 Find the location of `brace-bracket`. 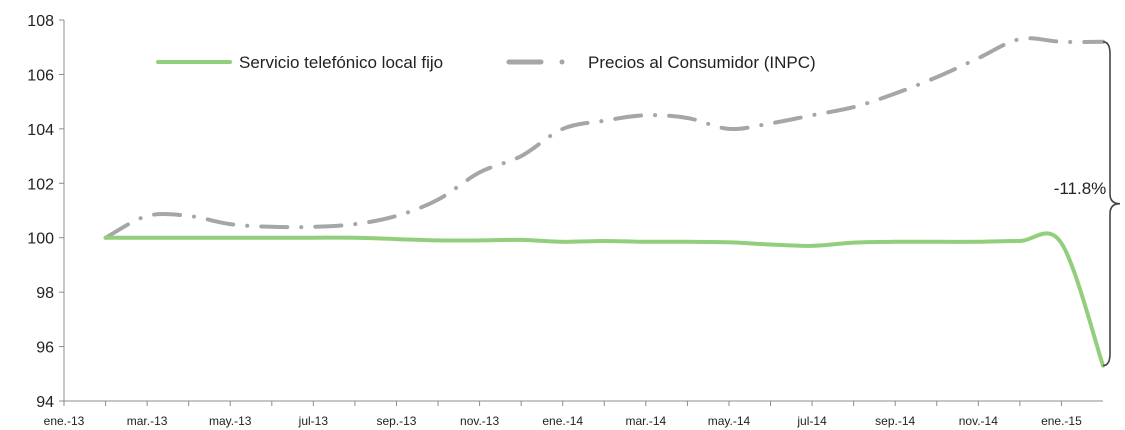

brace-bracket is located at coordinates (1111, 204).